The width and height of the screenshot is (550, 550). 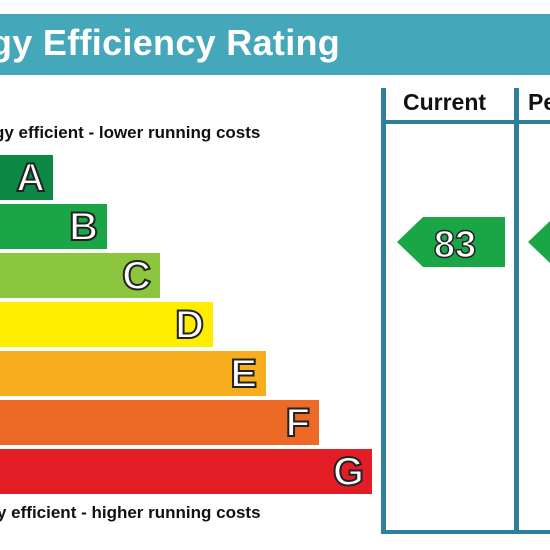 I want to click on band-f-letter: F, so click(x=298, y=423).